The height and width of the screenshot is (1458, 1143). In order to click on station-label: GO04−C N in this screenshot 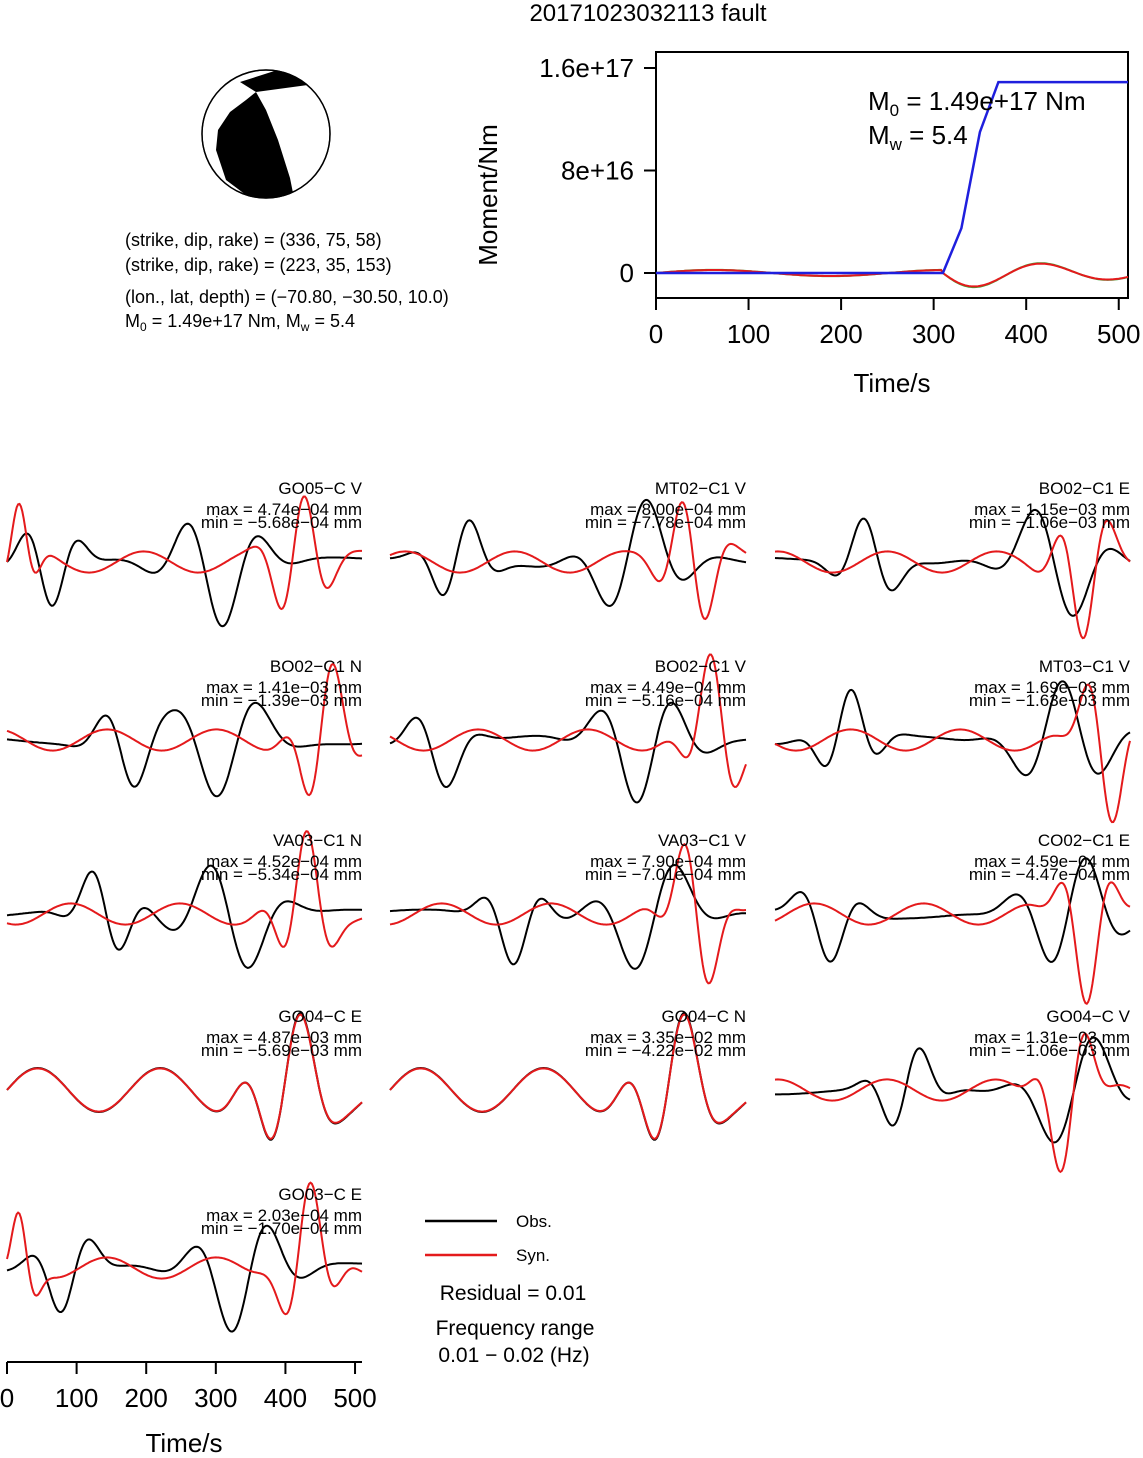, I will do `click(703, 1016)`.